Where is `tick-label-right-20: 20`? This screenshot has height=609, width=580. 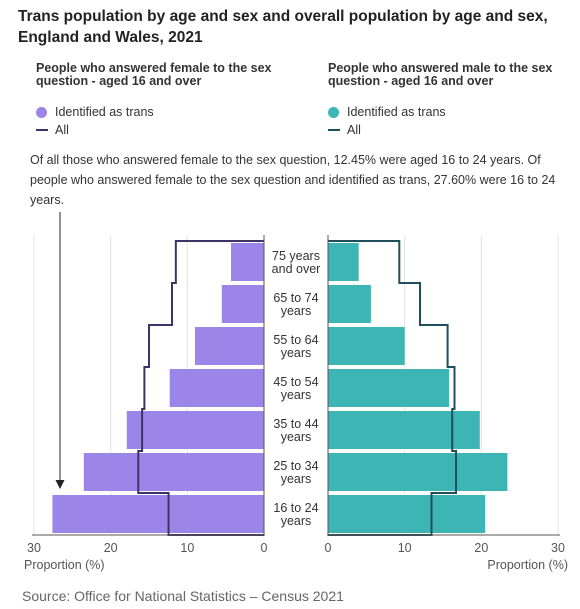
tick-label-right-20: 20 is located at coordinates (481, 548).